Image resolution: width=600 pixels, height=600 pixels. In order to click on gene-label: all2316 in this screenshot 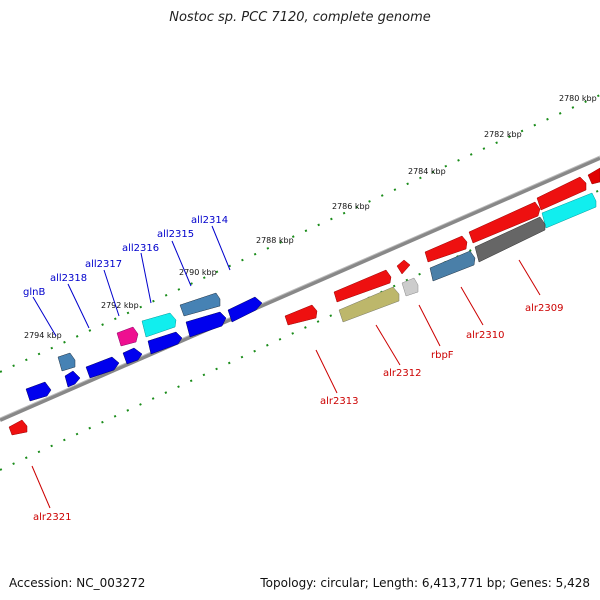, I will do `click(140, 248)`.